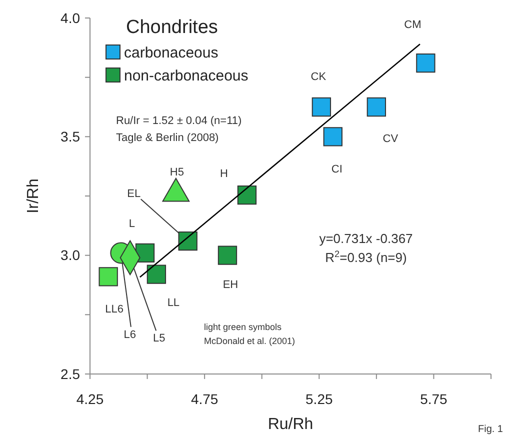  What do you see at coordinates (171, 53) in the screenshot?
I see `legend-label: carbonaceous` at bounding box center [171, 53].